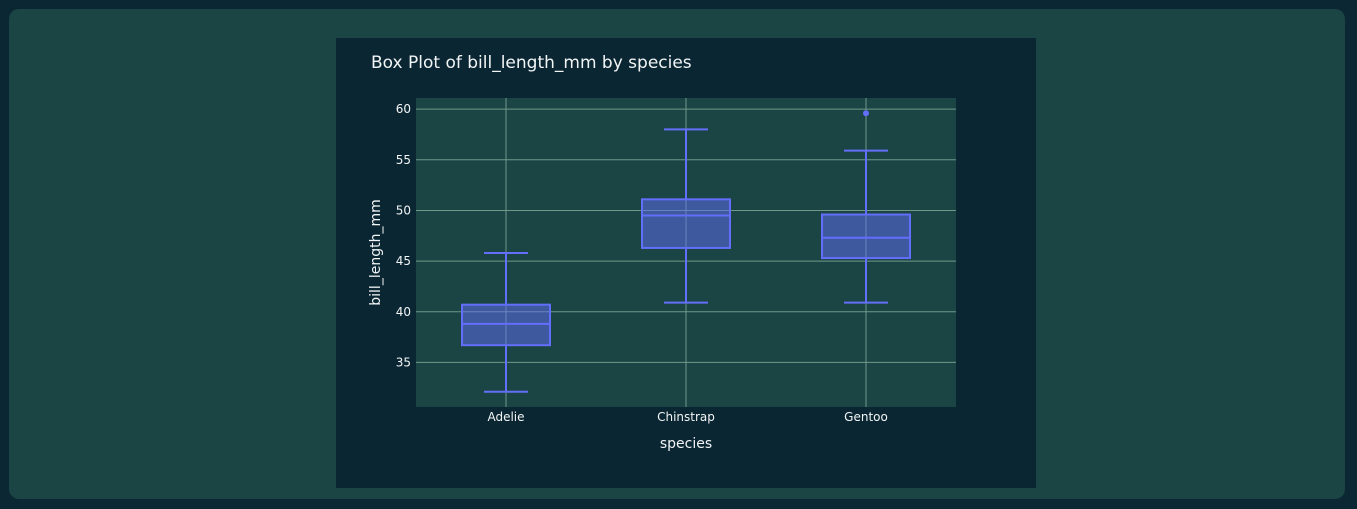 The image size is (1357, 509). Describe the element at coordinates (403, 312) in the screenshot. I see `y-tick-label: 40` at that location.